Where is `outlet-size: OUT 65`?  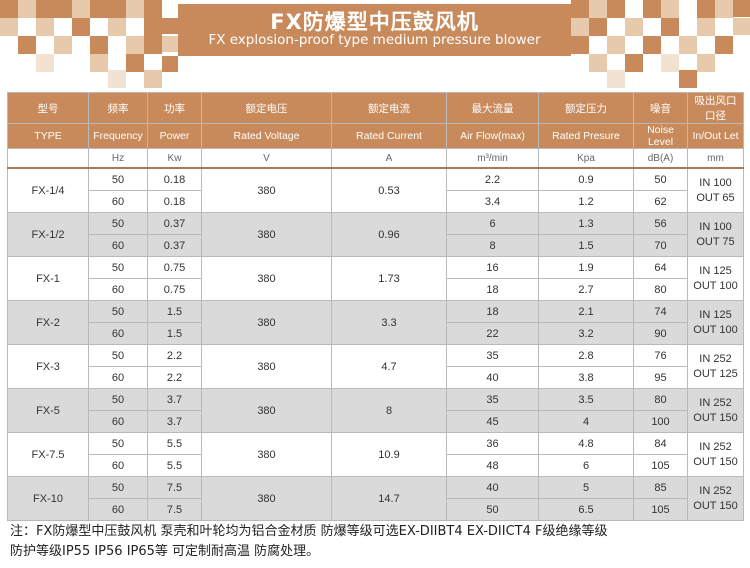 outlet-size: OUT 65 is located at coordinates (715, 197).